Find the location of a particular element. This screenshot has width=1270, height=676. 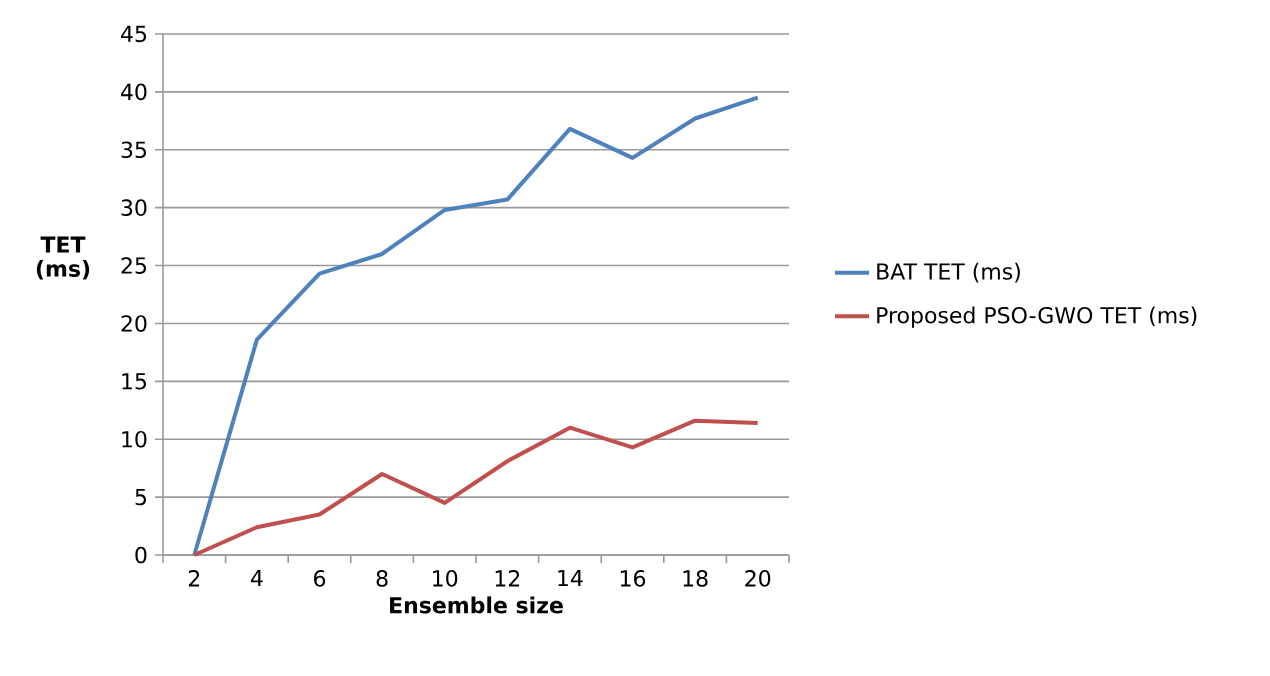

y-axis-title: TET (ms) is located at coordinates (63, 258).